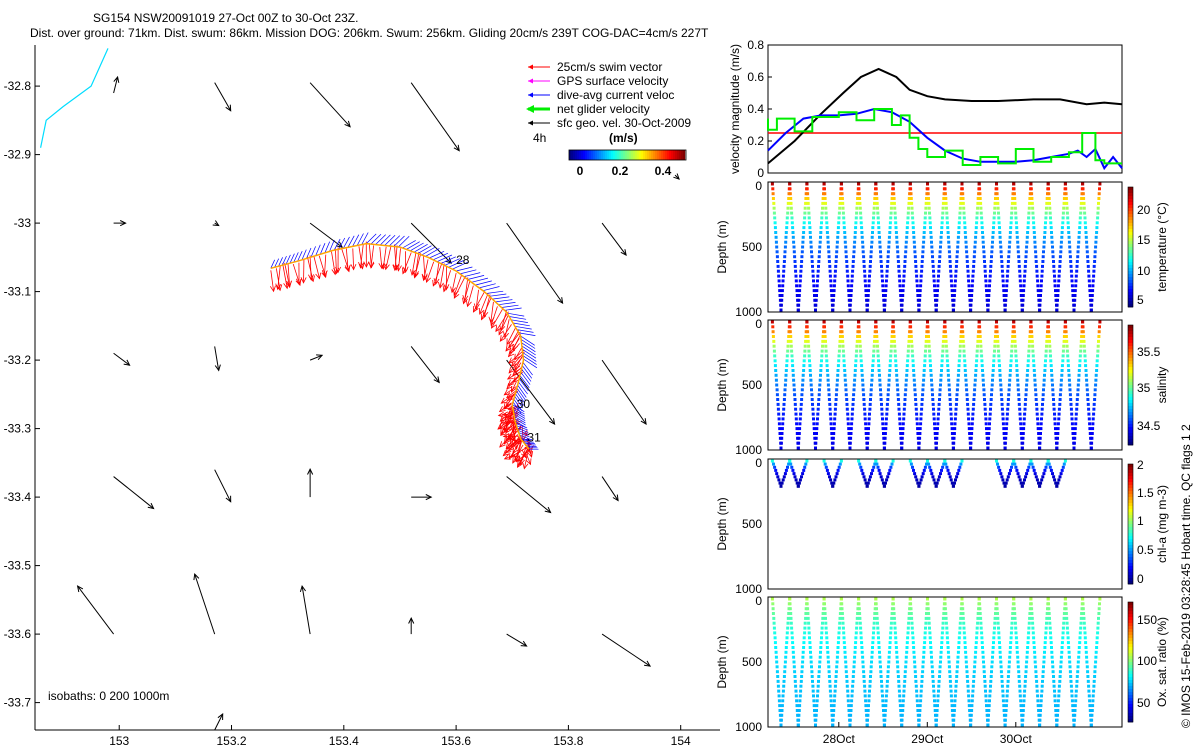 The image size is (1200, 750). I want to click on swim-vector, so click(417, 266).